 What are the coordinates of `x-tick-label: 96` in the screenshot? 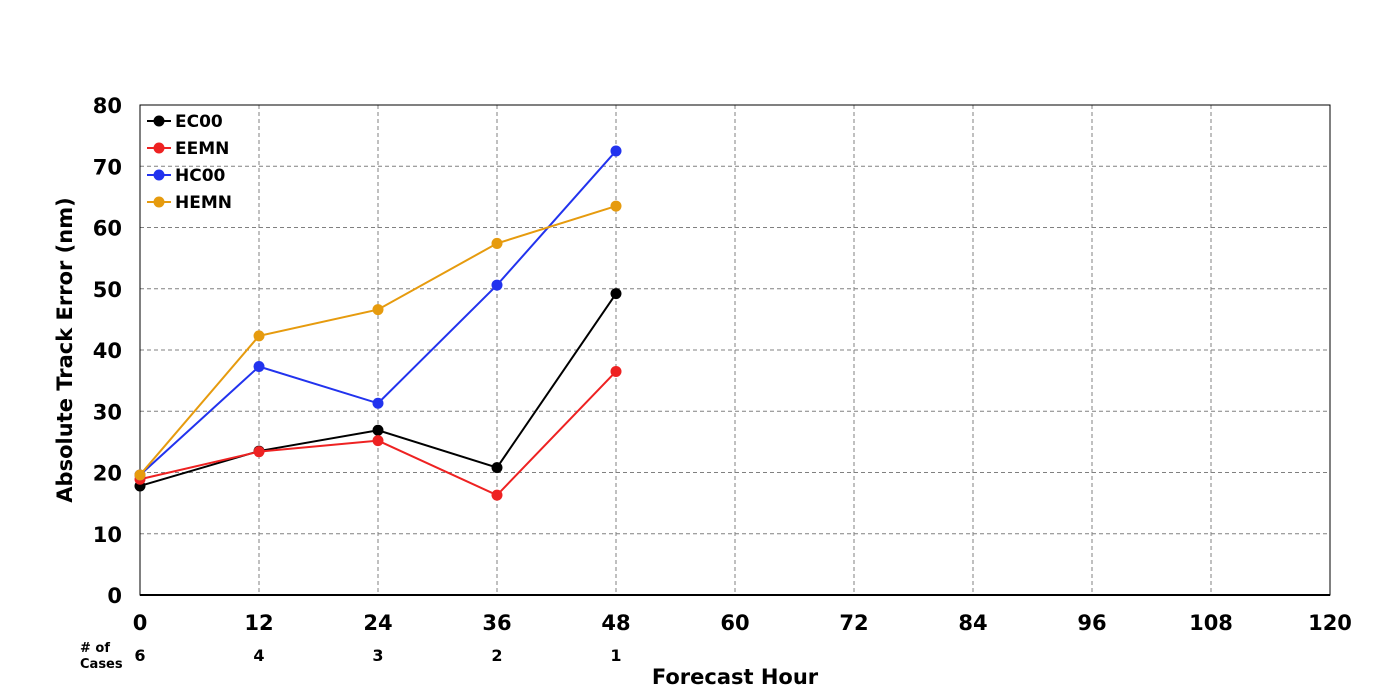 It's located at (1091, 623).